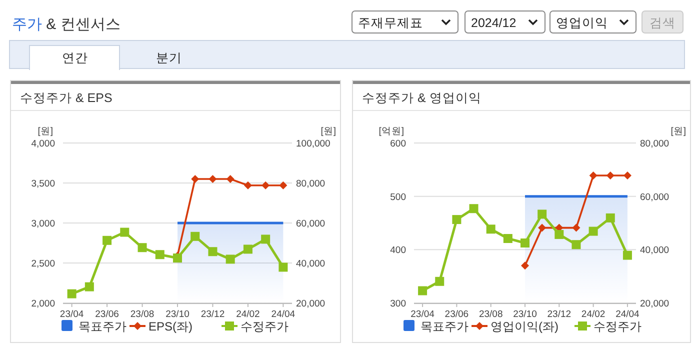 This screenshot has height=349, width=695. I want to click on text: 검색, so click(663, 23).